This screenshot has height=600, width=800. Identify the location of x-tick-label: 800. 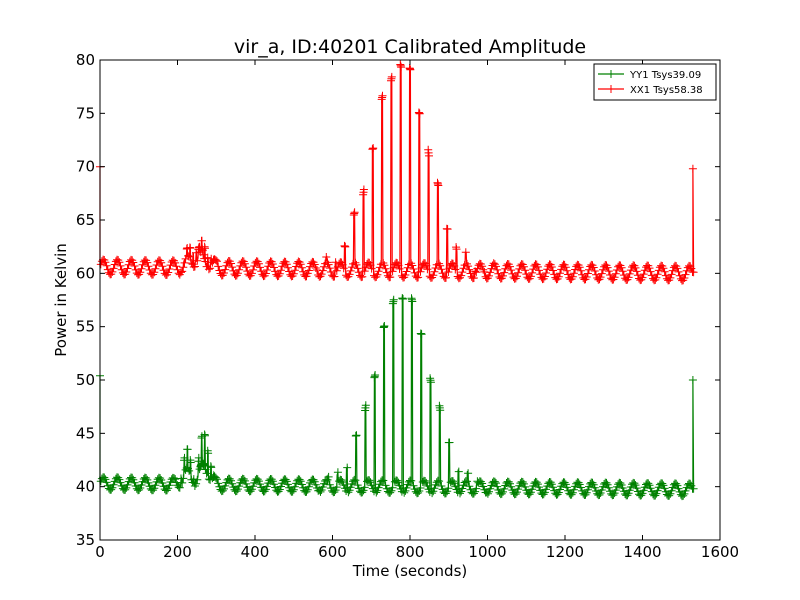
(410, 552).